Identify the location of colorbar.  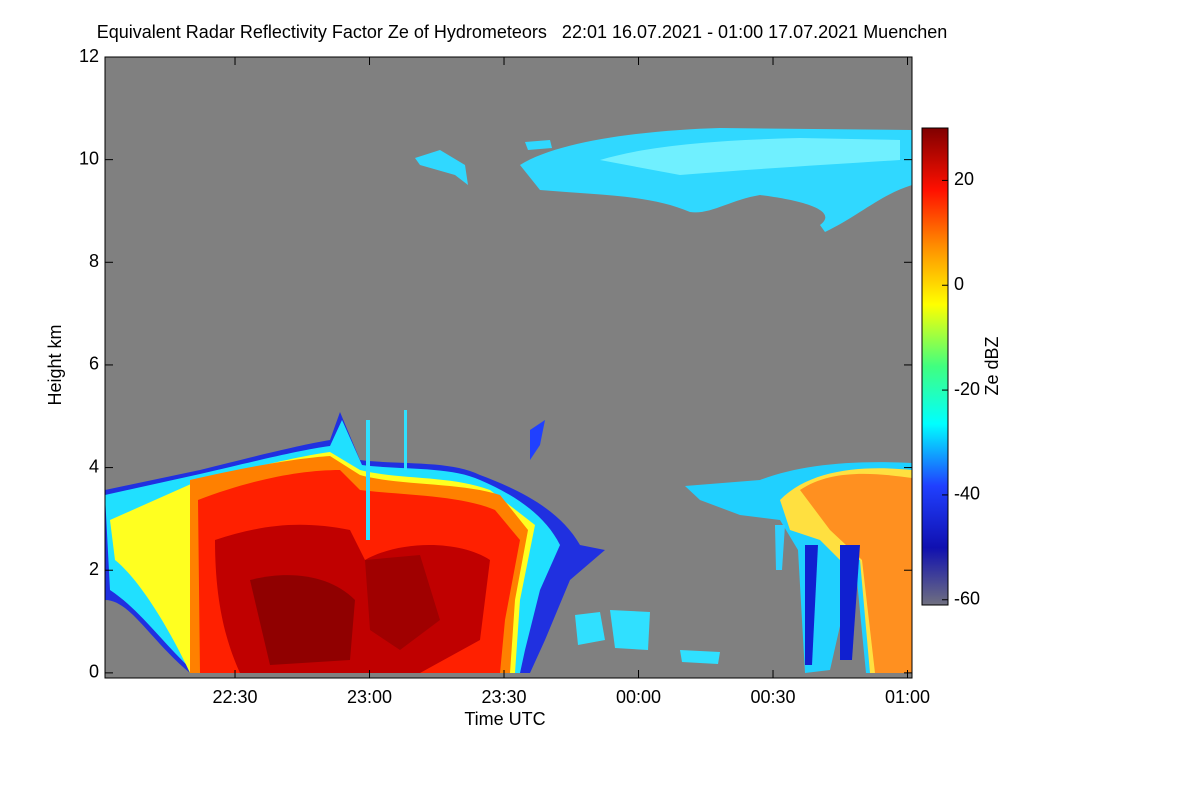
(935, 366).